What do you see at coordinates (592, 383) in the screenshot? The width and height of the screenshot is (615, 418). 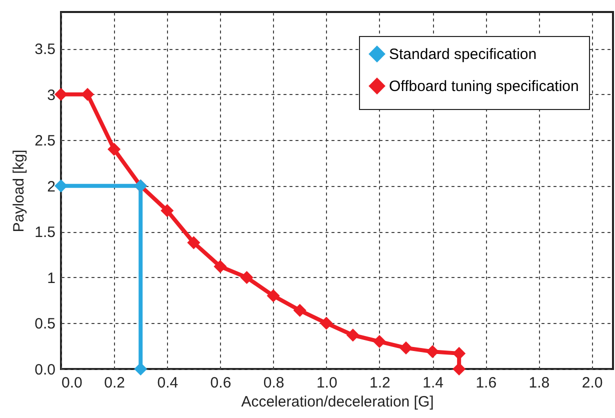 I see `x-tick-label: 2.0` at bounding box center [592, 383].